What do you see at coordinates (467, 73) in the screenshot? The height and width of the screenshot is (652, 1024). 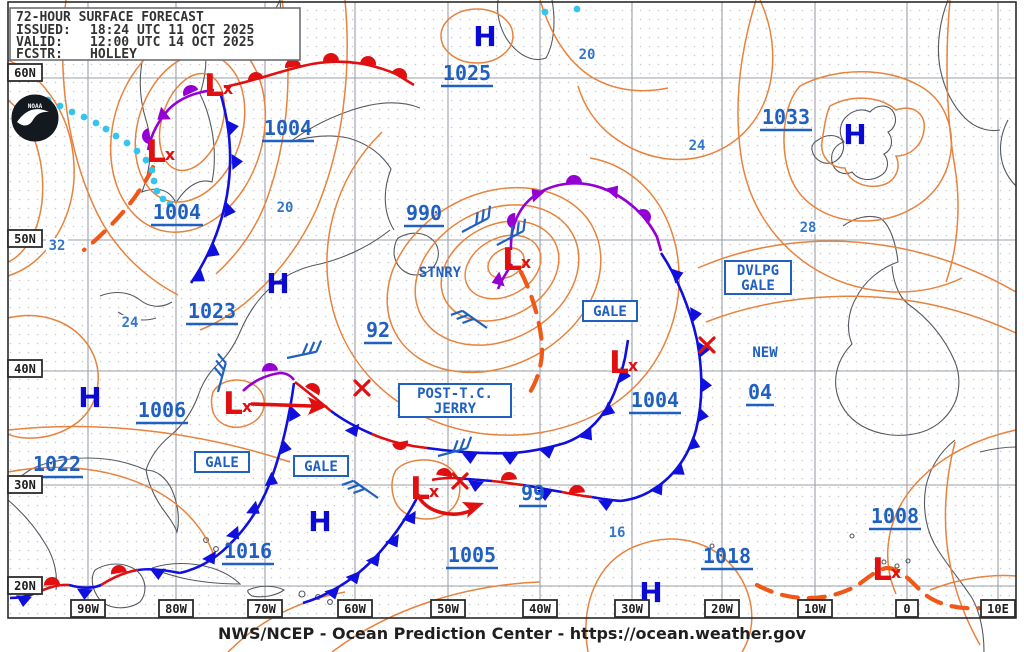 I see `pressure-label: 1025` at bounding box center [467, 73].